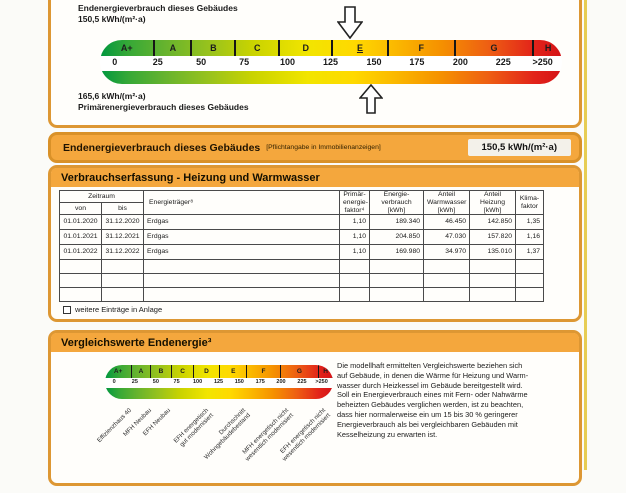 This screenshot has width=626, height=493. I want to click on class-e: E, so click(234, 371).